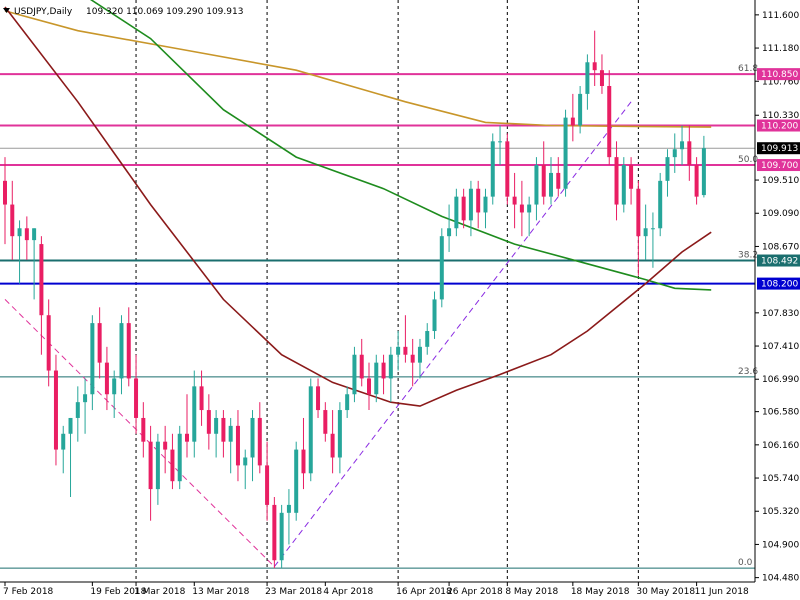  I want to click on fibonacci-labels: 61.8 50.0 38.2 23.6 0.0, so click(748, 316).